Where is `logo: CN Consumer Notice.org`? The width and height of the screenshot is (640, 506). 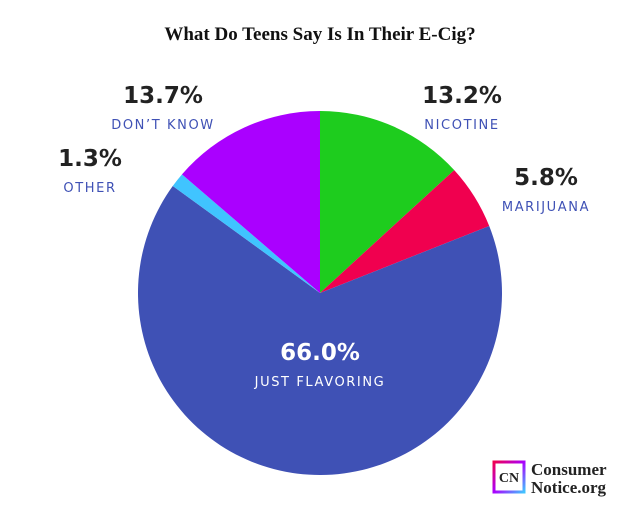 logo: CN Consumer Notice.org is located at coordinates (549, 478).